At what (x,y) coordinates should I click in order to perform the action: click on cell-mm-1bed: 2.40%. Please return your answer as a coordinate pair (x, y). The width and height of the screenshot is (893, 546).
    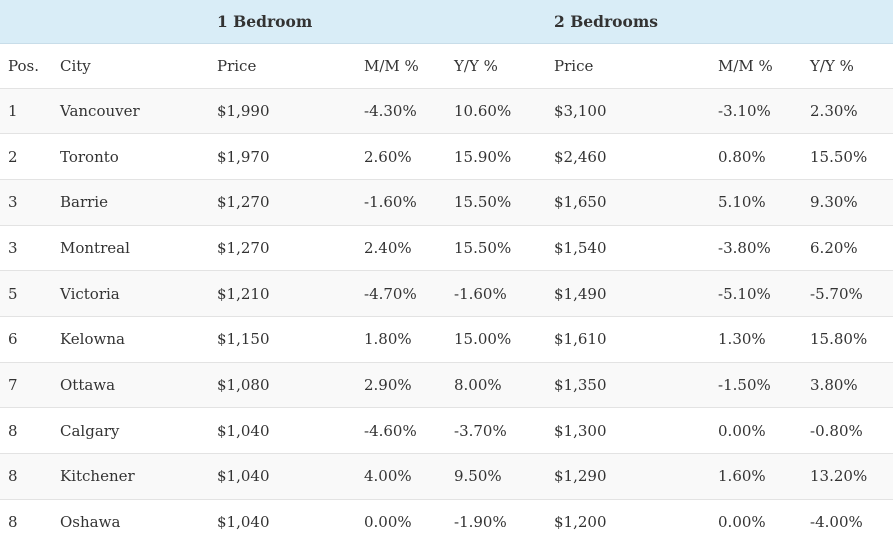
    Looking at the image, I should click on (401, 247).